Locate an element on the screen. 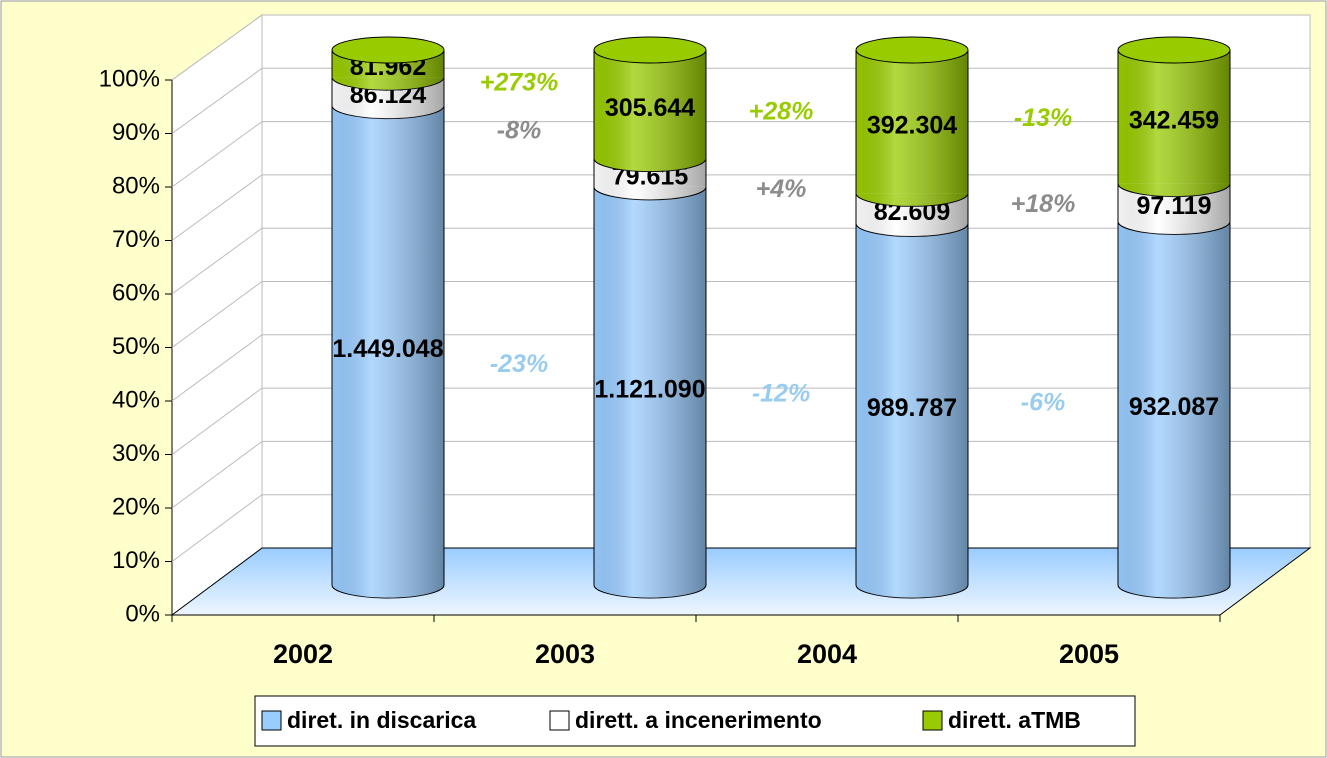 Image resolution: width=1327 pixels, height=758 pixels. change-label: +4% is located at coordinates (781, 189).